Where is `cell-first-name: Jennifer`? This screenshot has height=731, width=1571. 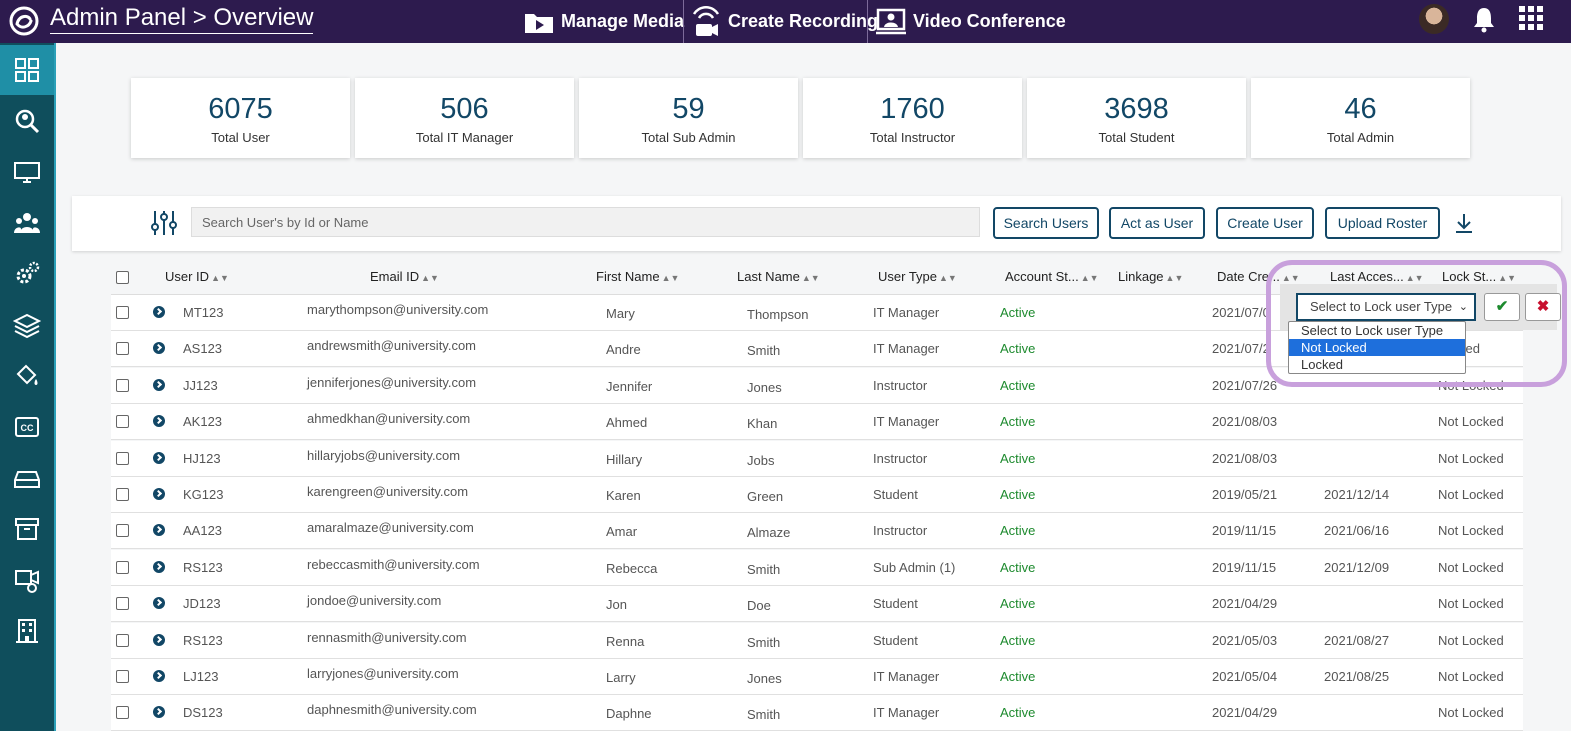 cell-first-name: Jennifer is located at coordinates (629, 386).